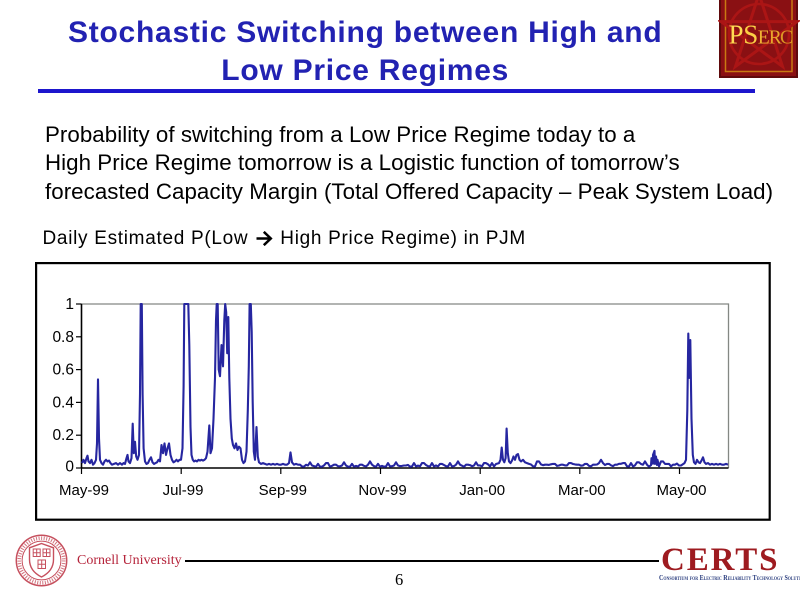  I want to click on svg-text: 1, so click(69, 304).